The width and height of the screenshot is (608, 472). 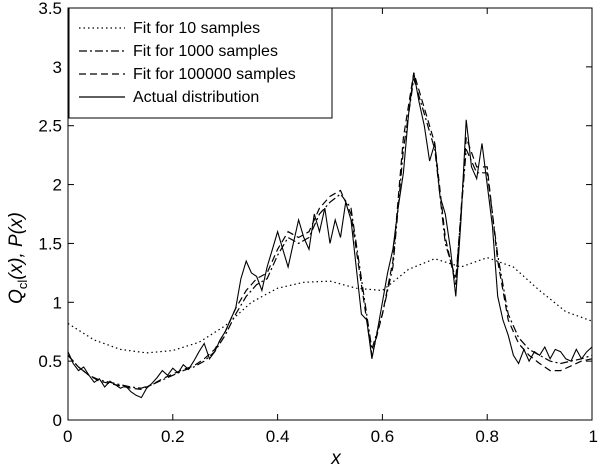 I want to click on y-tick-label: 1.5, so click(x=50, y=243).